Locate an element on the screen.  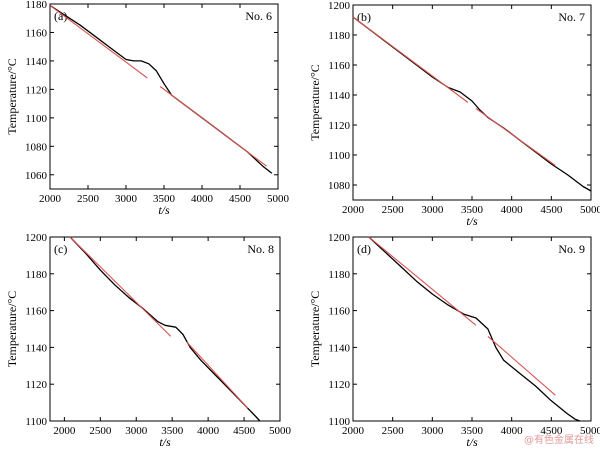
measured-curve is located at coordinates (474, 329).